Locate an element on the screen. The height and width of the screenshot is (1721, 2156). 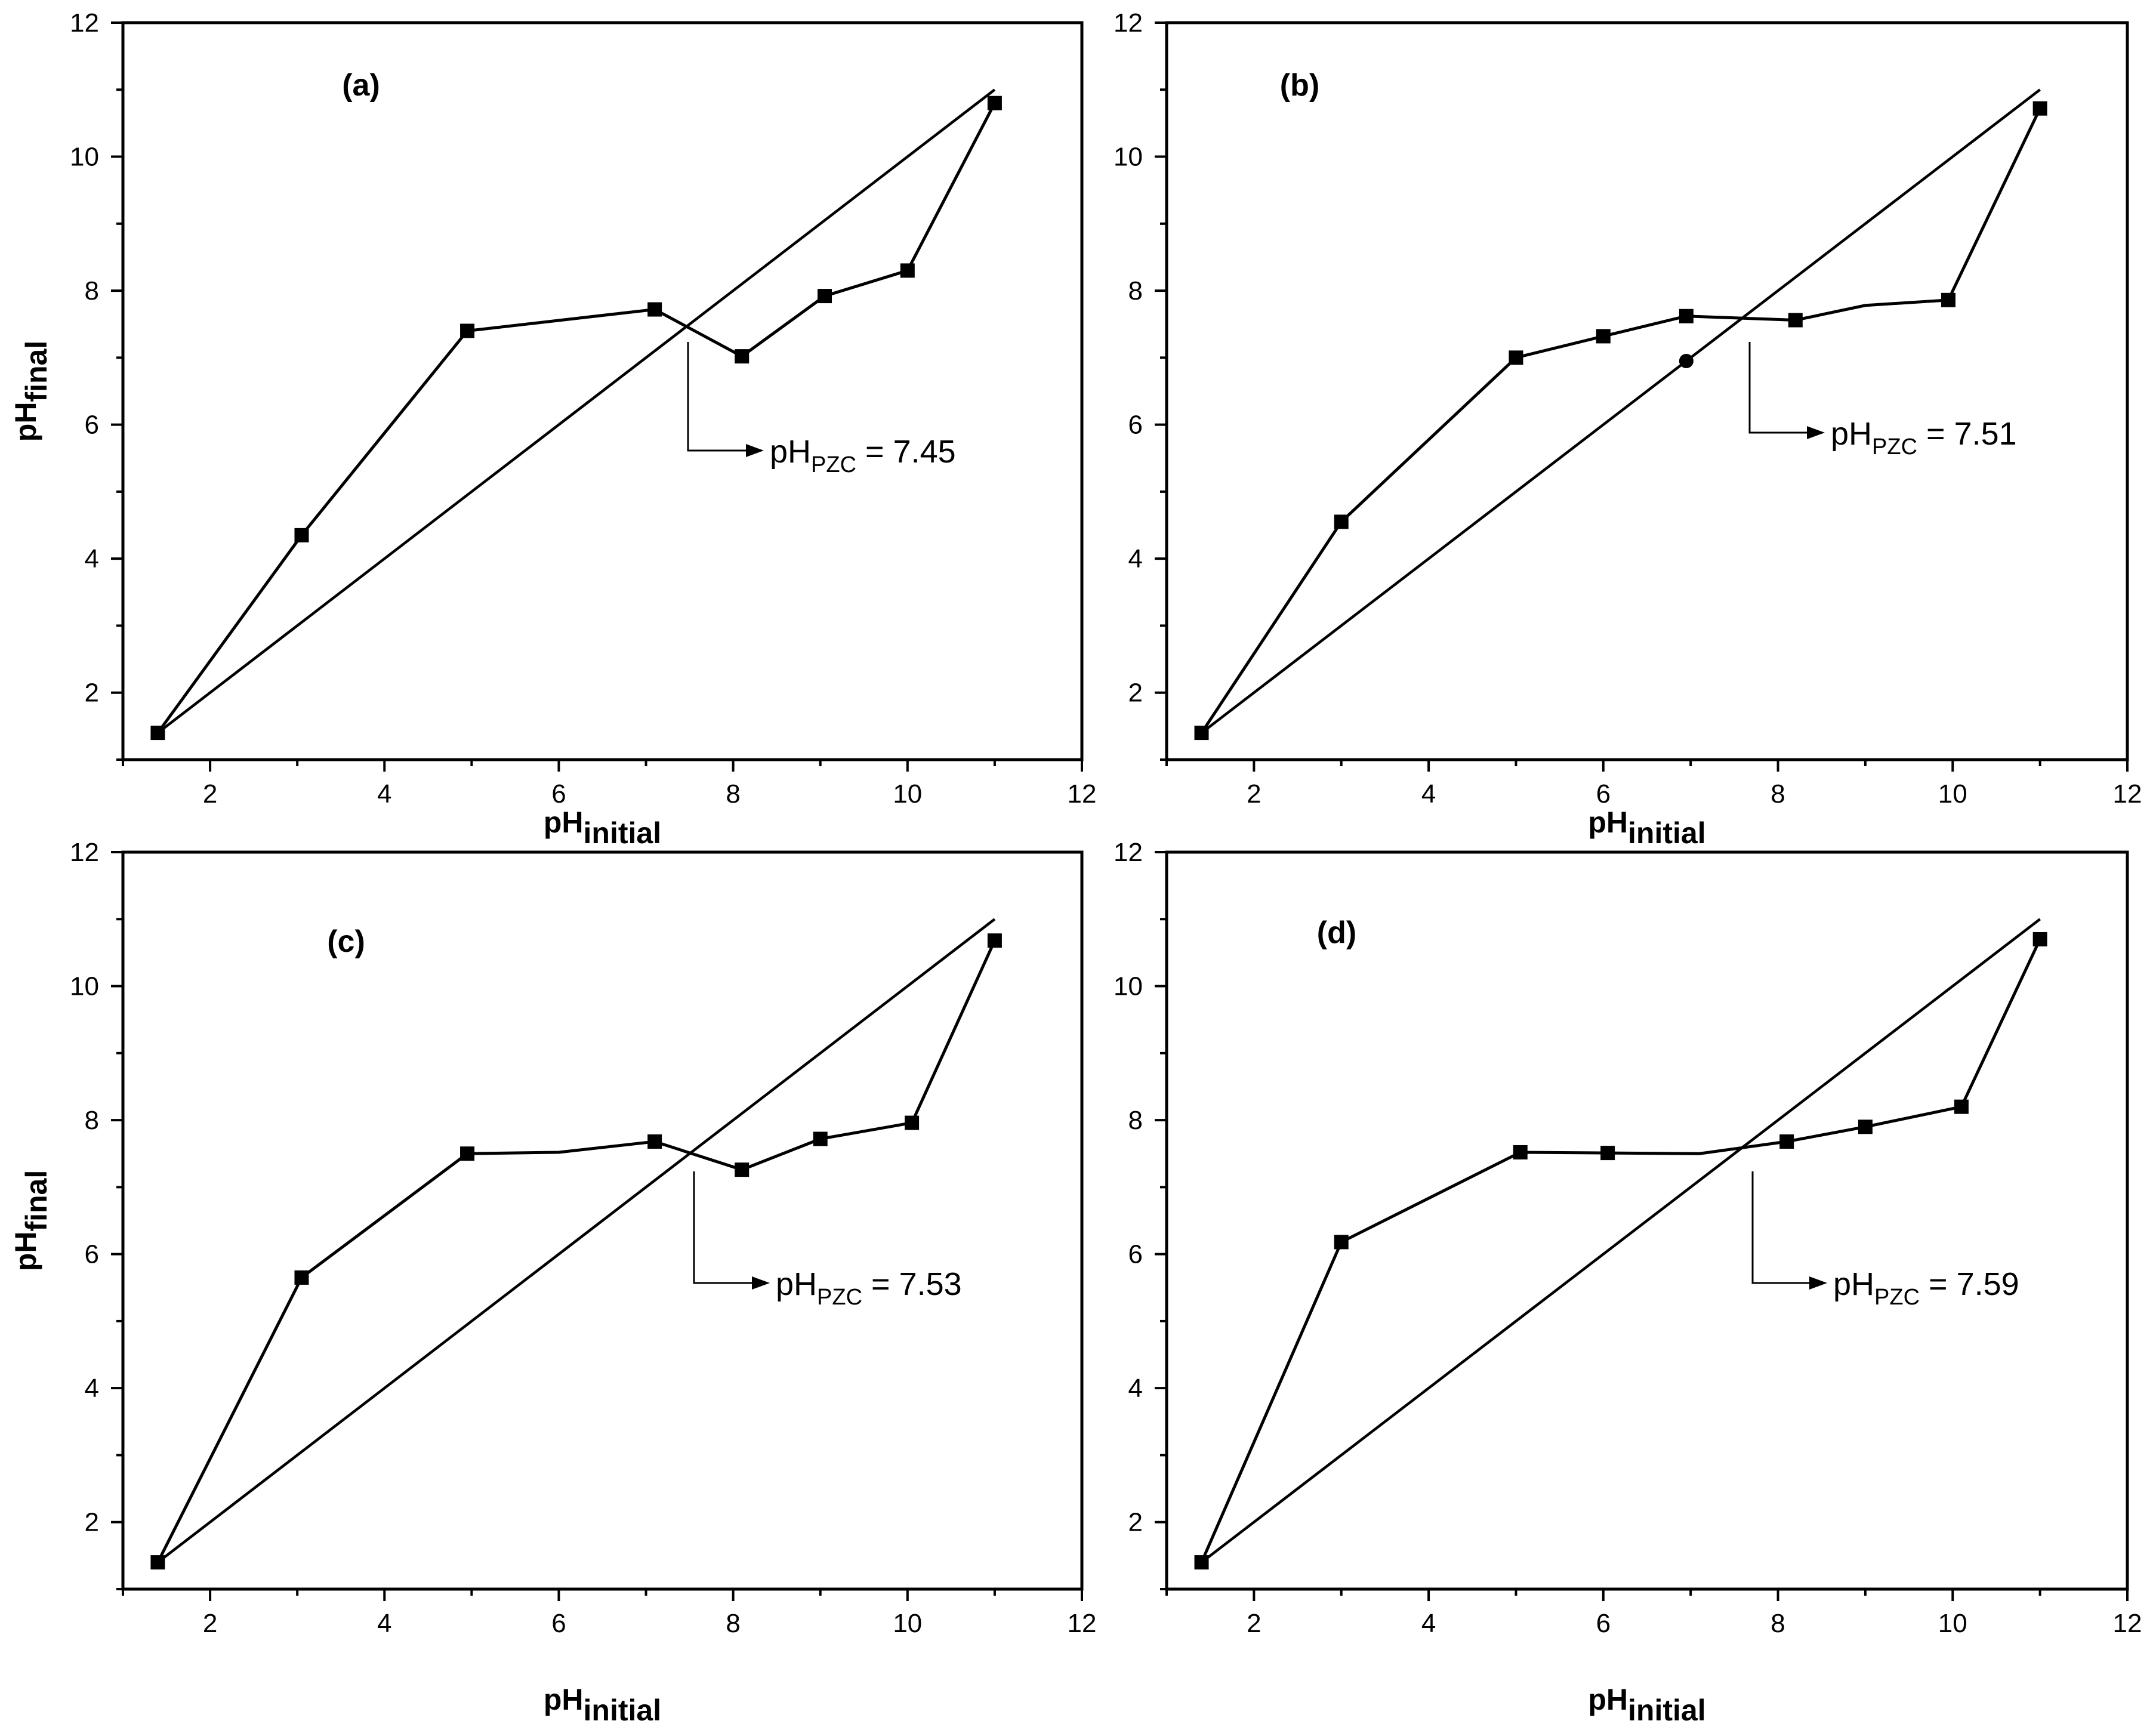
pzc-annotation-value: = 7.45 is located at coordinates (906, 452).